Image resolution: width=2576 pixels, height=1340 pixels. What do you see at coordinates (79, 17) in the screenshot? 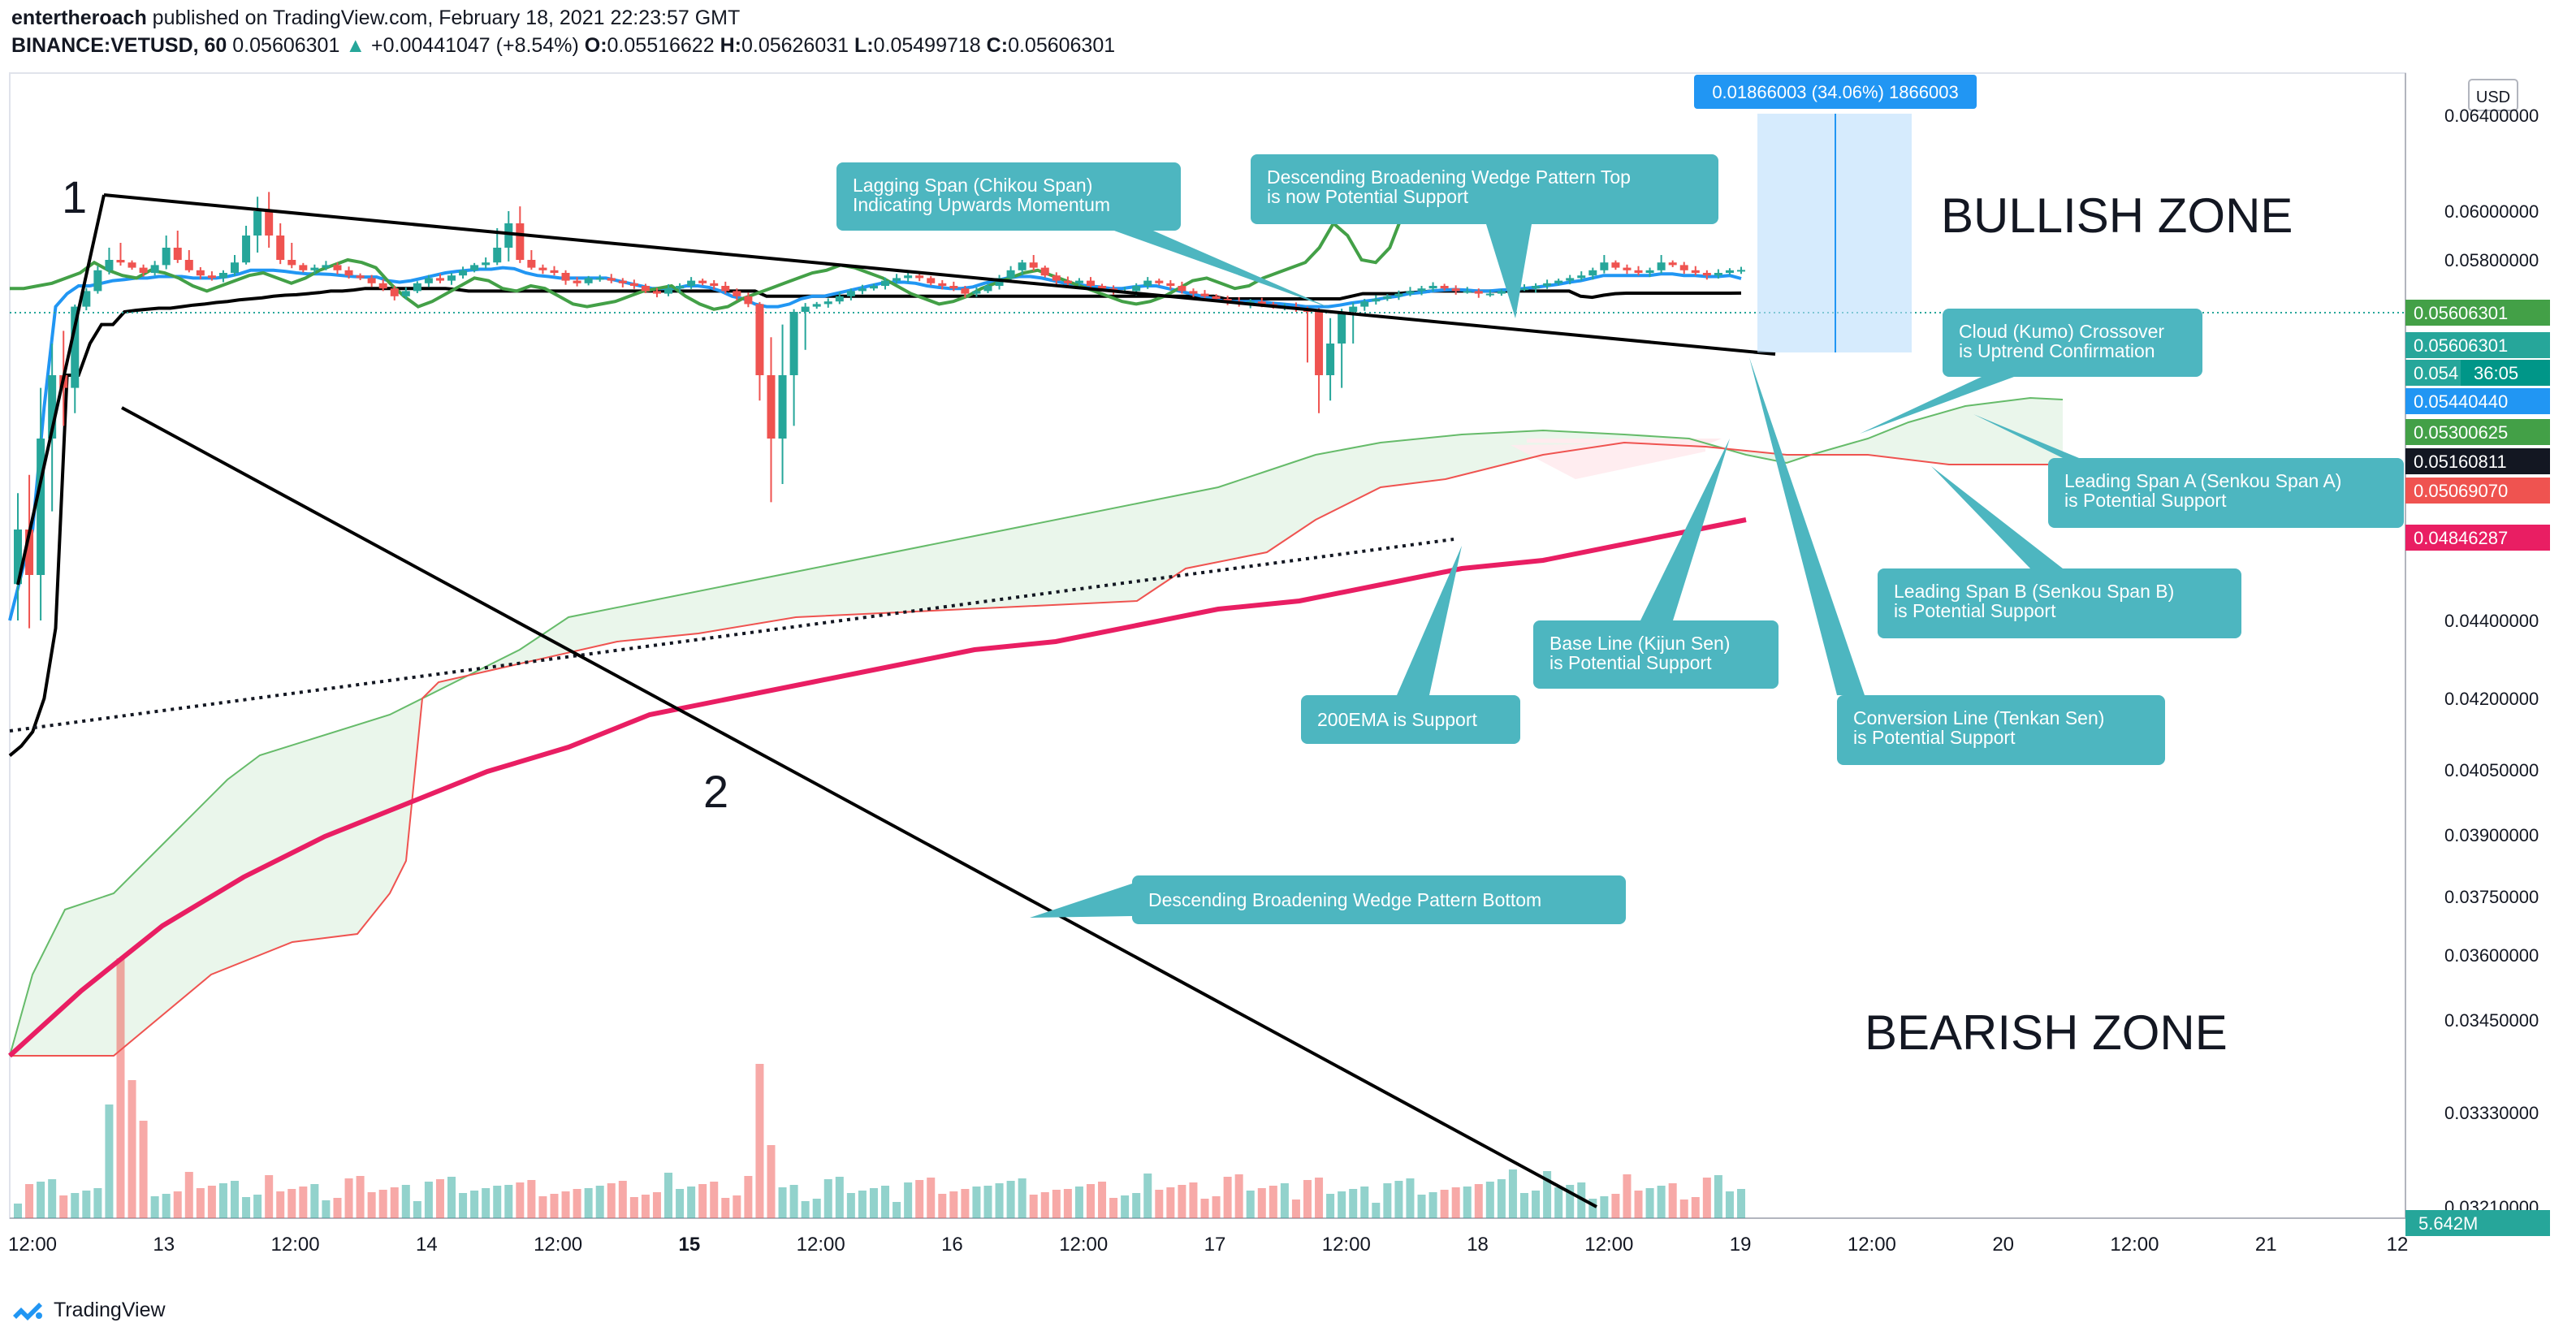
I see `author-name: entertheroach` at bounding box center [79, 17].